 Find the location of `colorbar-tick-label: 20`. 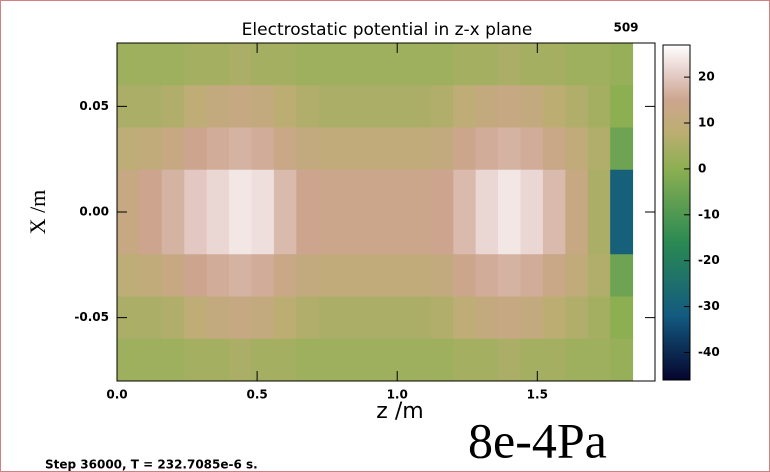

colorbar-tick-label: 20 is located at coordinates (706, 77).